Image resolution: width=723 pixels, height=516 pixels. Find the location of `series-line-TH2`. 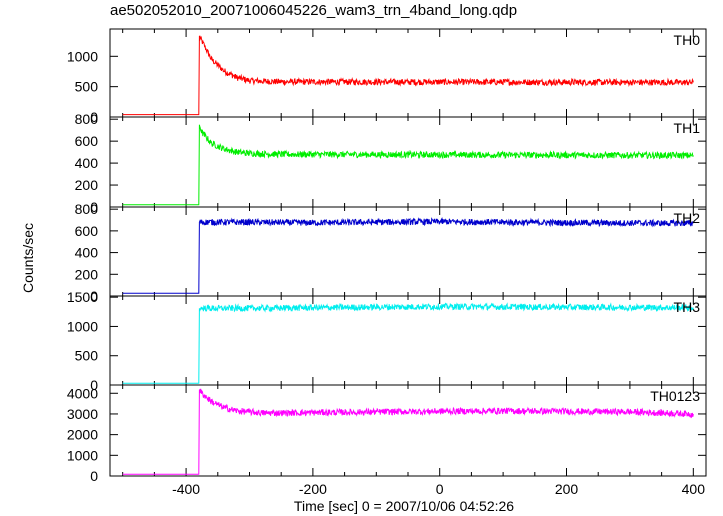

series-line-TH2 is located at coordinates (408, 255).